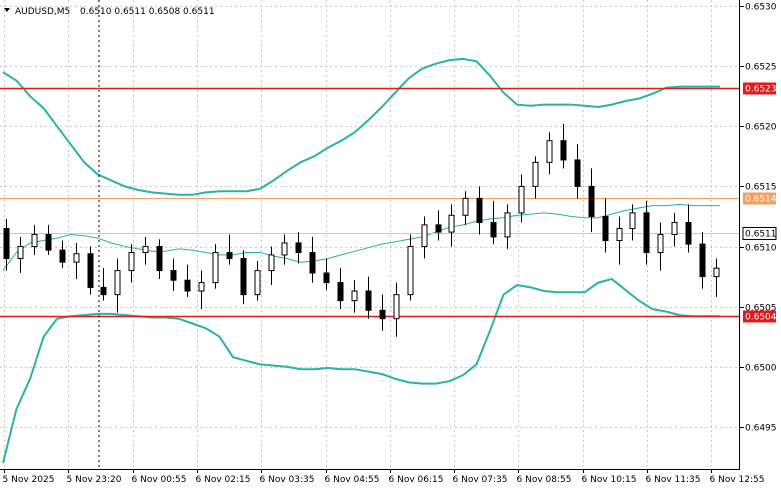 The image size is (781, 489). What do you see at coordinates (223, 480) in the screenshot?
I see `time-tick-label: 6 Nov 02:15` at bounding box center [223, 480].